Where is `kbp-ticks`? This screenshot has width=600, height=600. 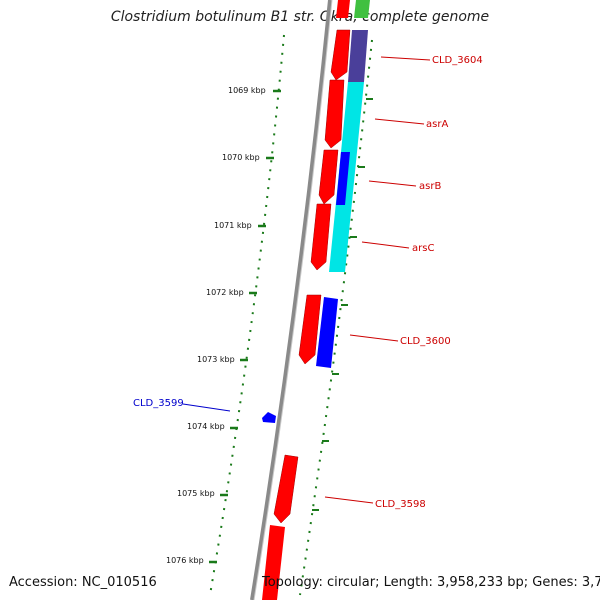
kbp-ticks is located at coordinates (245, 326).